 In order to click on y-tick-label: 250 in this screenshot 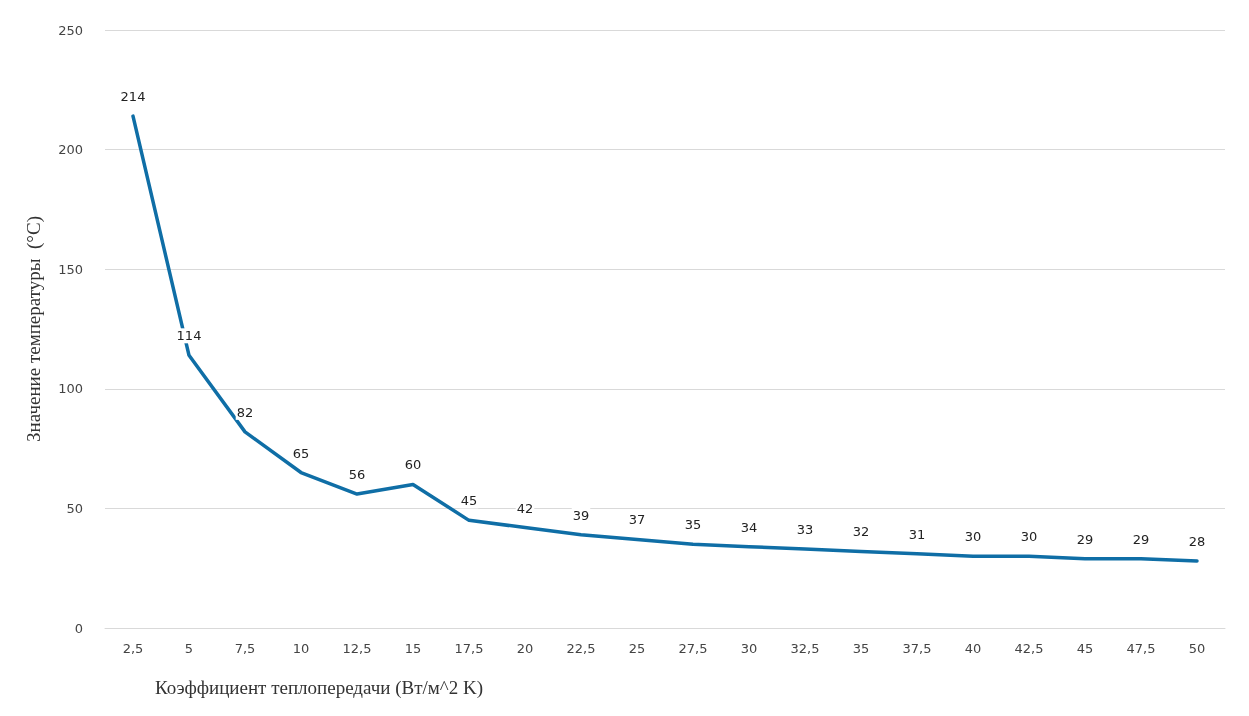, I will do `click(70, 30)`.